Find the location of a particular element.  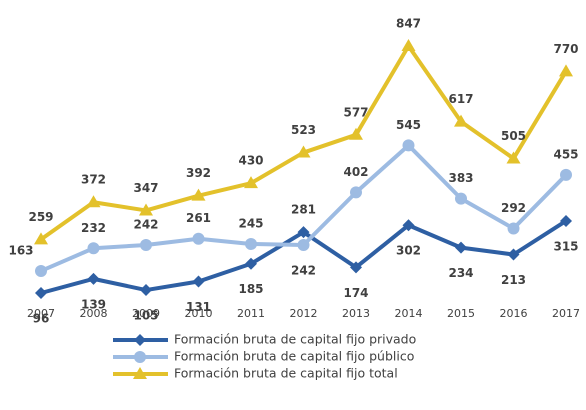

data-label: 185 is located at coordinates (250, 289).